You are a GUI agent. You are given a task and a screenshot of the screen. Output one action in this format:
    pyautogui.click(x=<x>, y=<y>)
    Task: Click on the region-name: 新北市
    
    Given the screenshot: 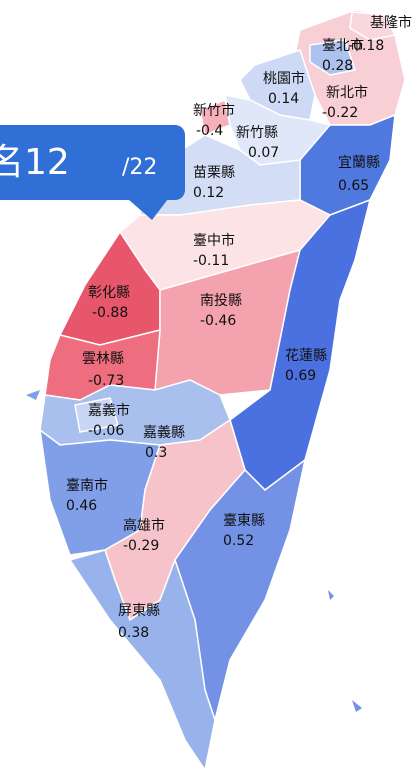 What is the action you would take?
    pyautogui.click(x=347, y=92)
    